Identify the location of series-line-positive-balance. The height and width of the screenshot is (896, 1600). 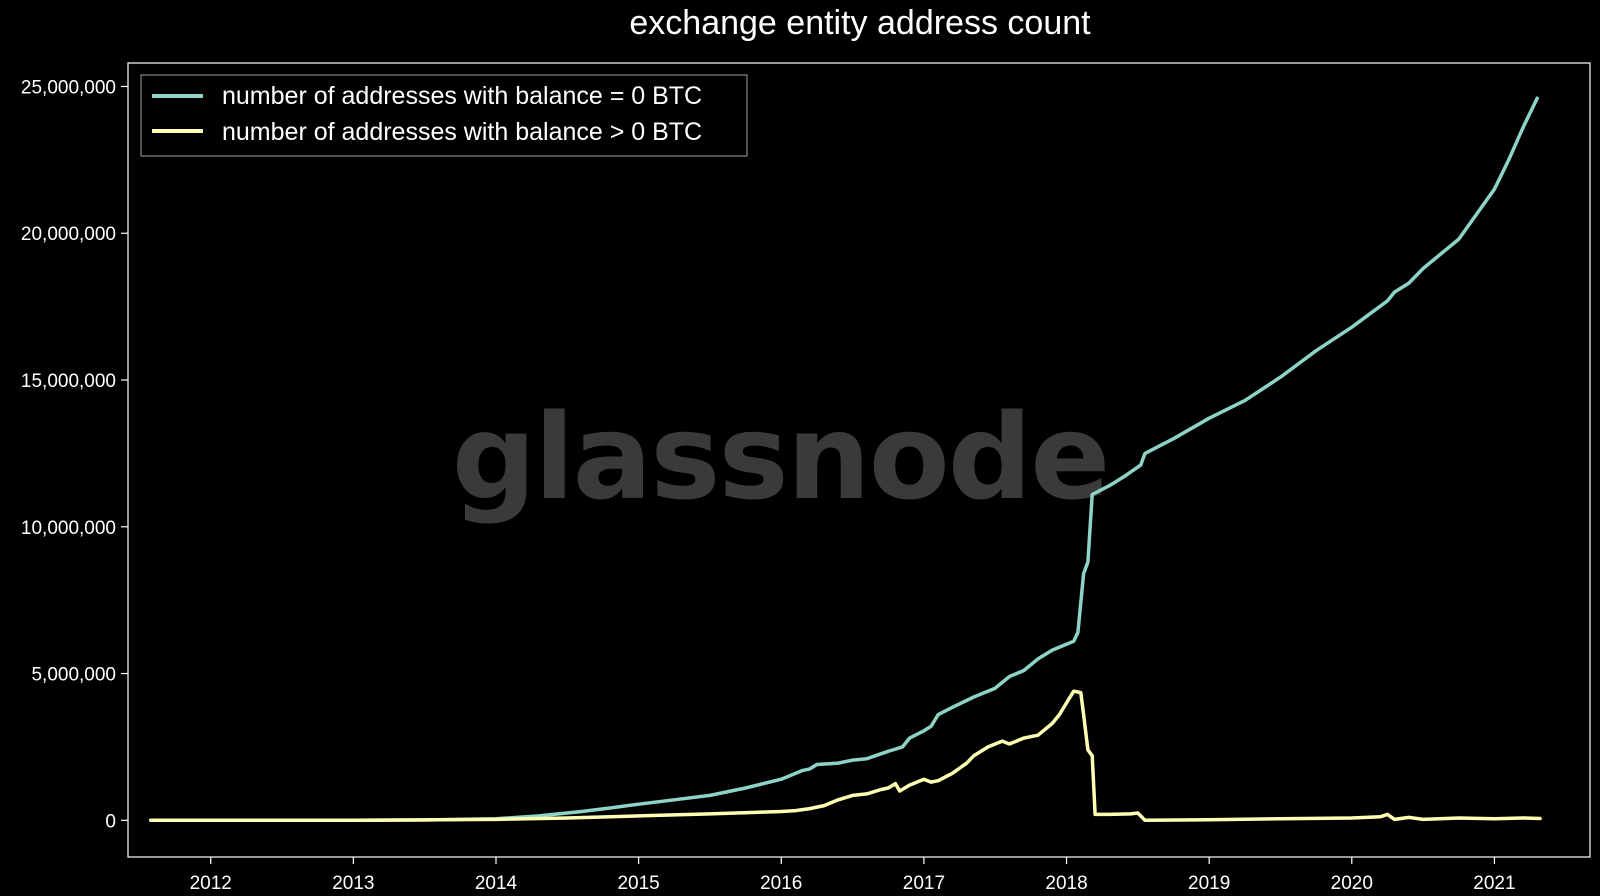
(845, 756).